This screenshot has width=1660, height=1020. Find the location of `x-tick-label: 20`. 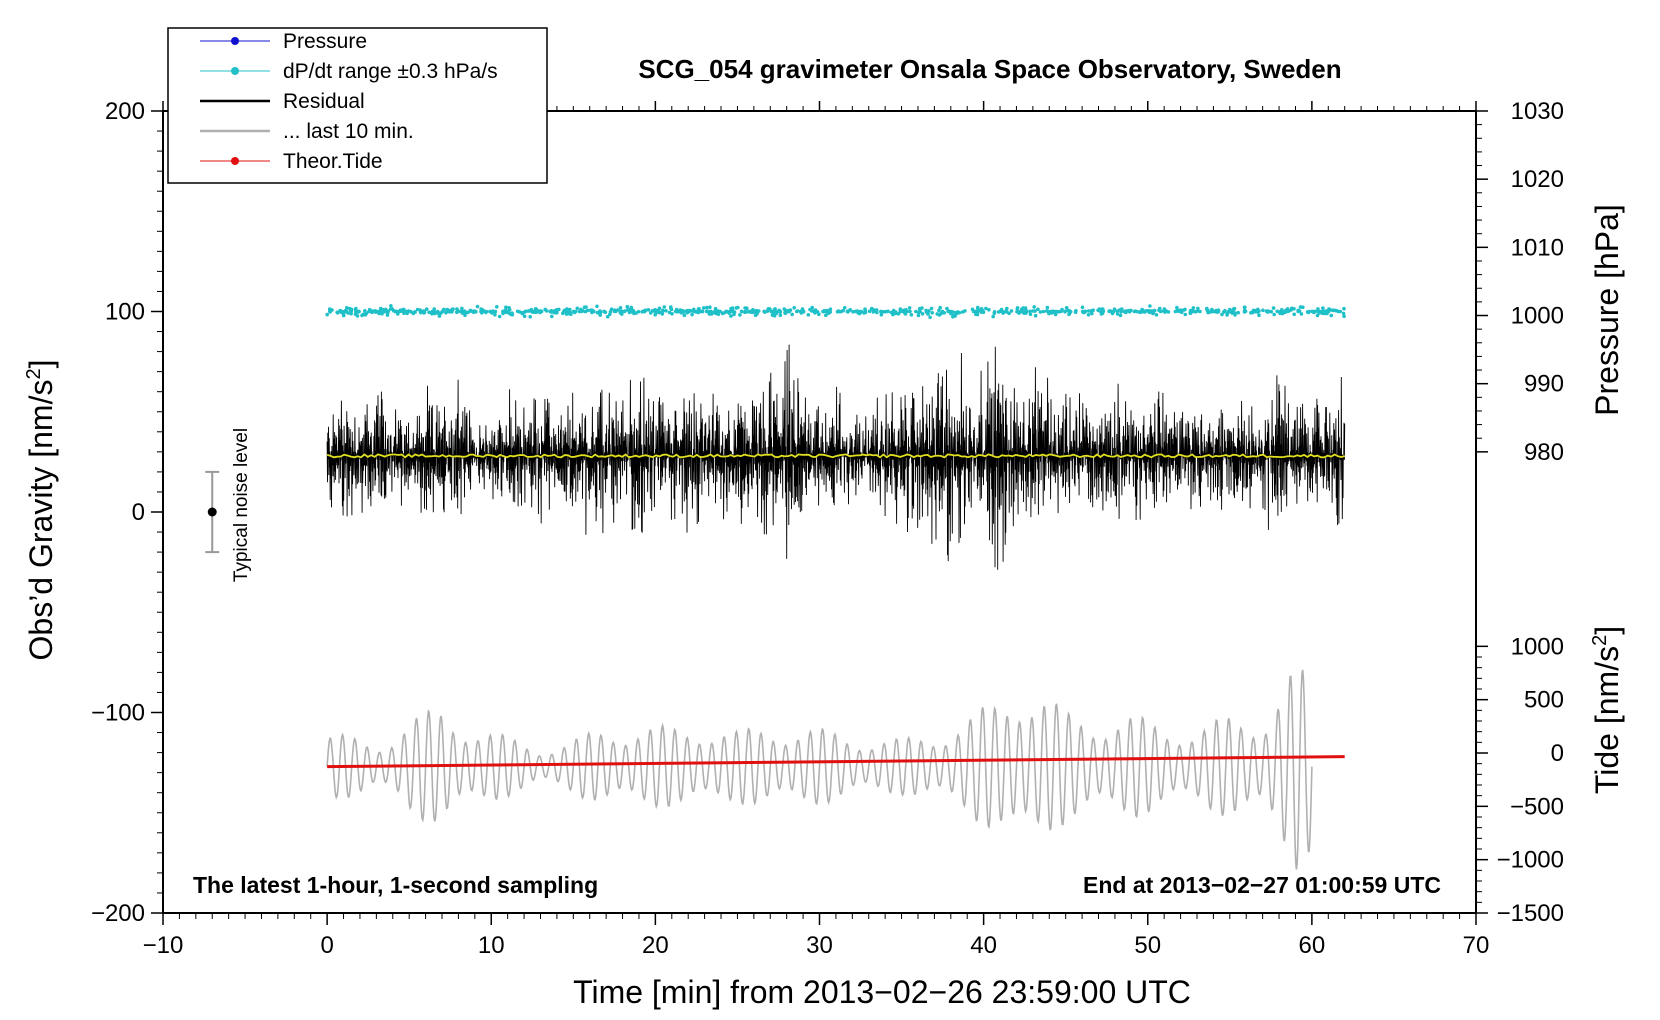

x-tick-label: 20 is located at coordinates (655, 945).